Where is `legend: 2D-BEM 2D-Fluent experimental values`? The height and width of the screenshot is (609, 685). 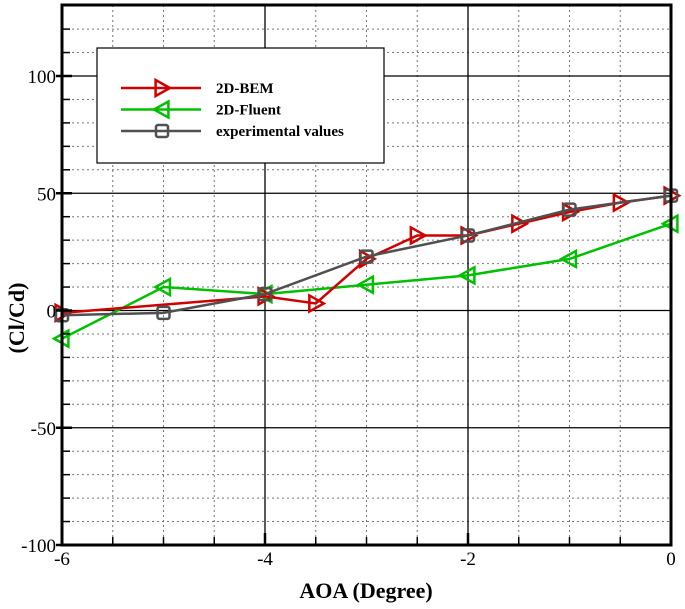
legend: 2D-BEM 2D-Fluent experimental values is located at coordinates (240, 105).